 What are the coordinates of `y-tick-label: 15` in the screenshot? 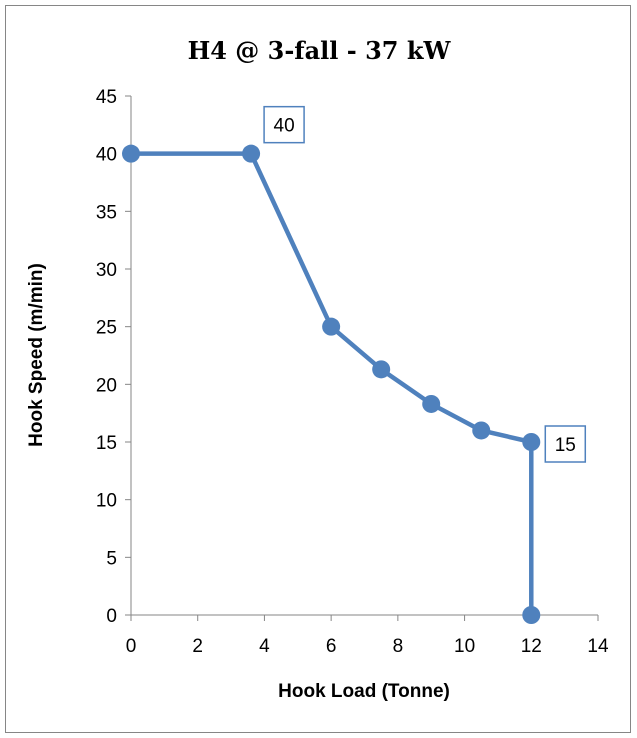 It's located at (106, 443).